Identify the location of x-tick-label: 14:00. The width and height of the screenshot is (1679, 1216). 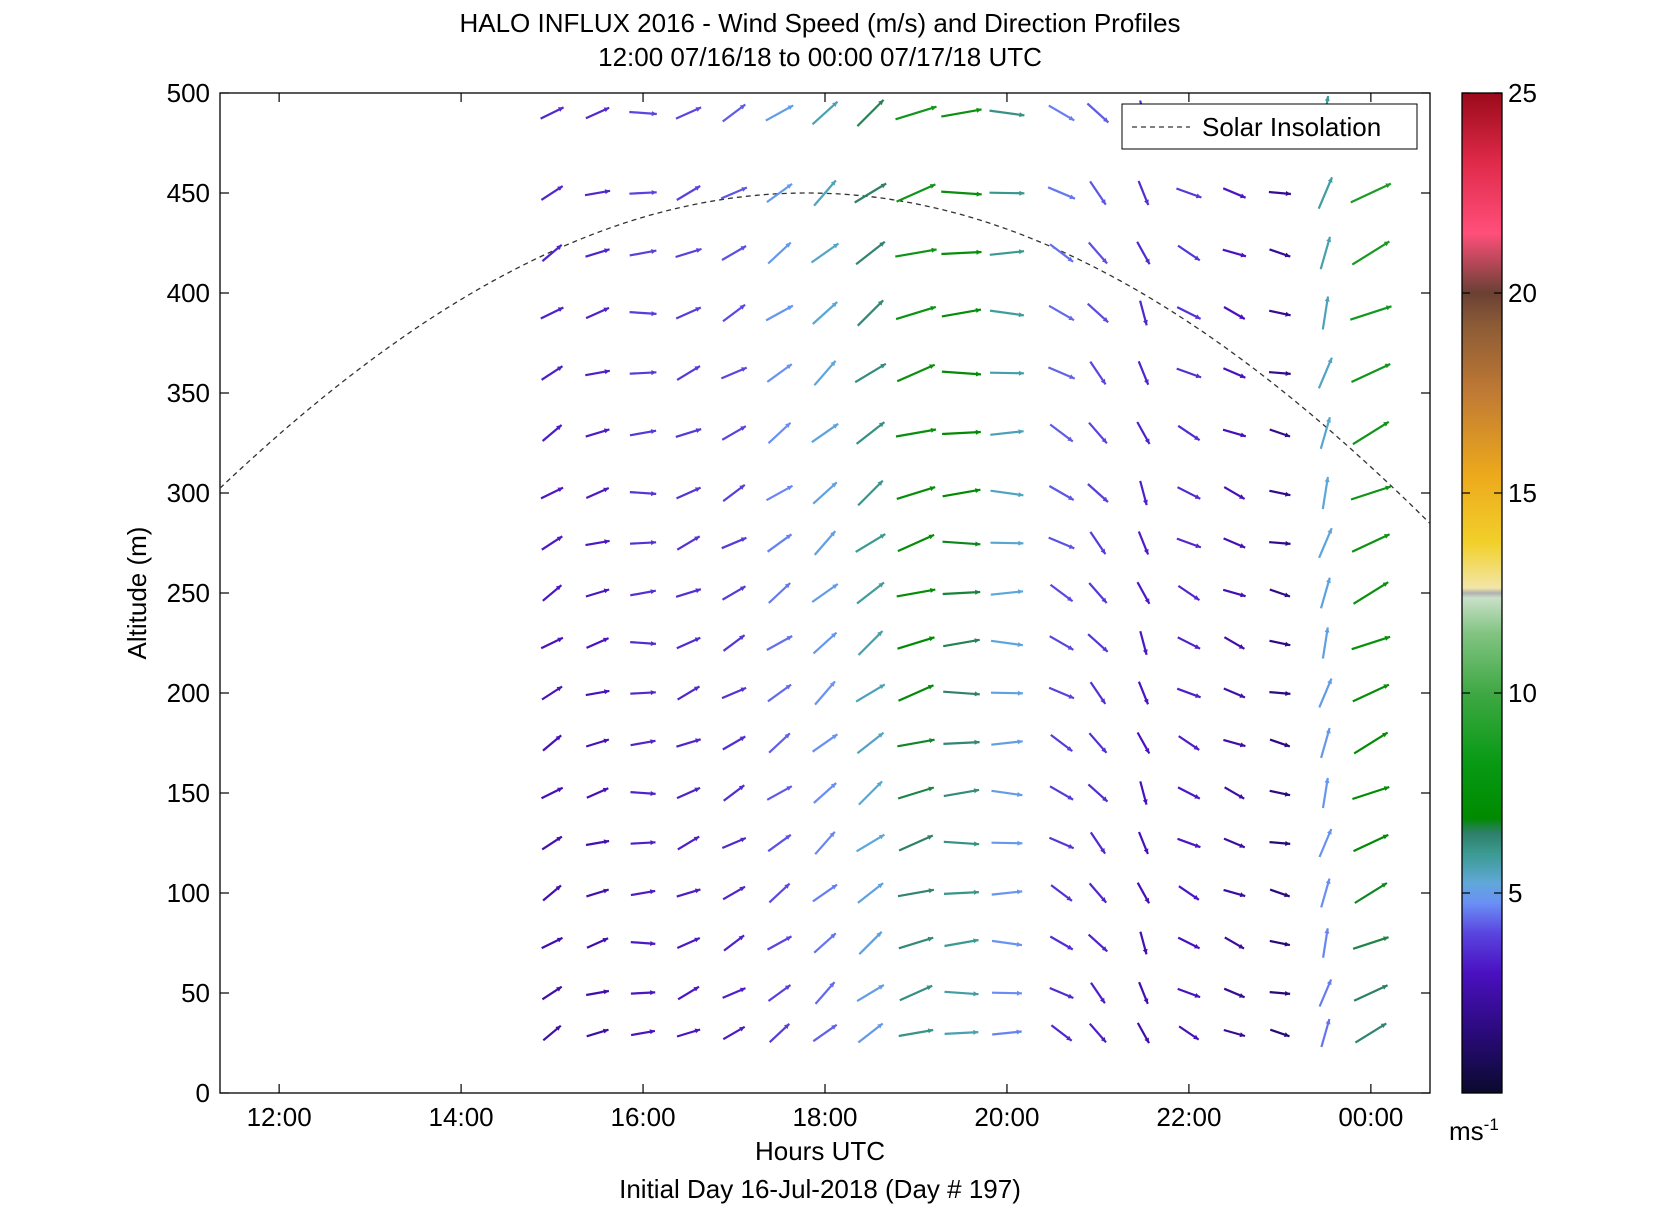
(461, 1117).